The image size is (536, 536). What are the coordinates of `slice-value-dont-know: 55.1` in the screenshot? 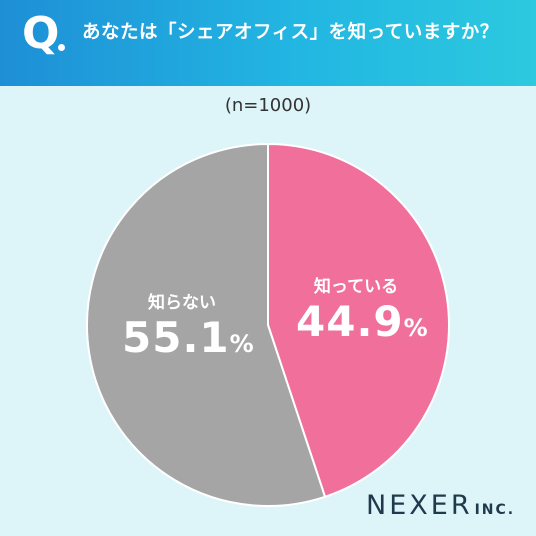 It's located at (176, 337).